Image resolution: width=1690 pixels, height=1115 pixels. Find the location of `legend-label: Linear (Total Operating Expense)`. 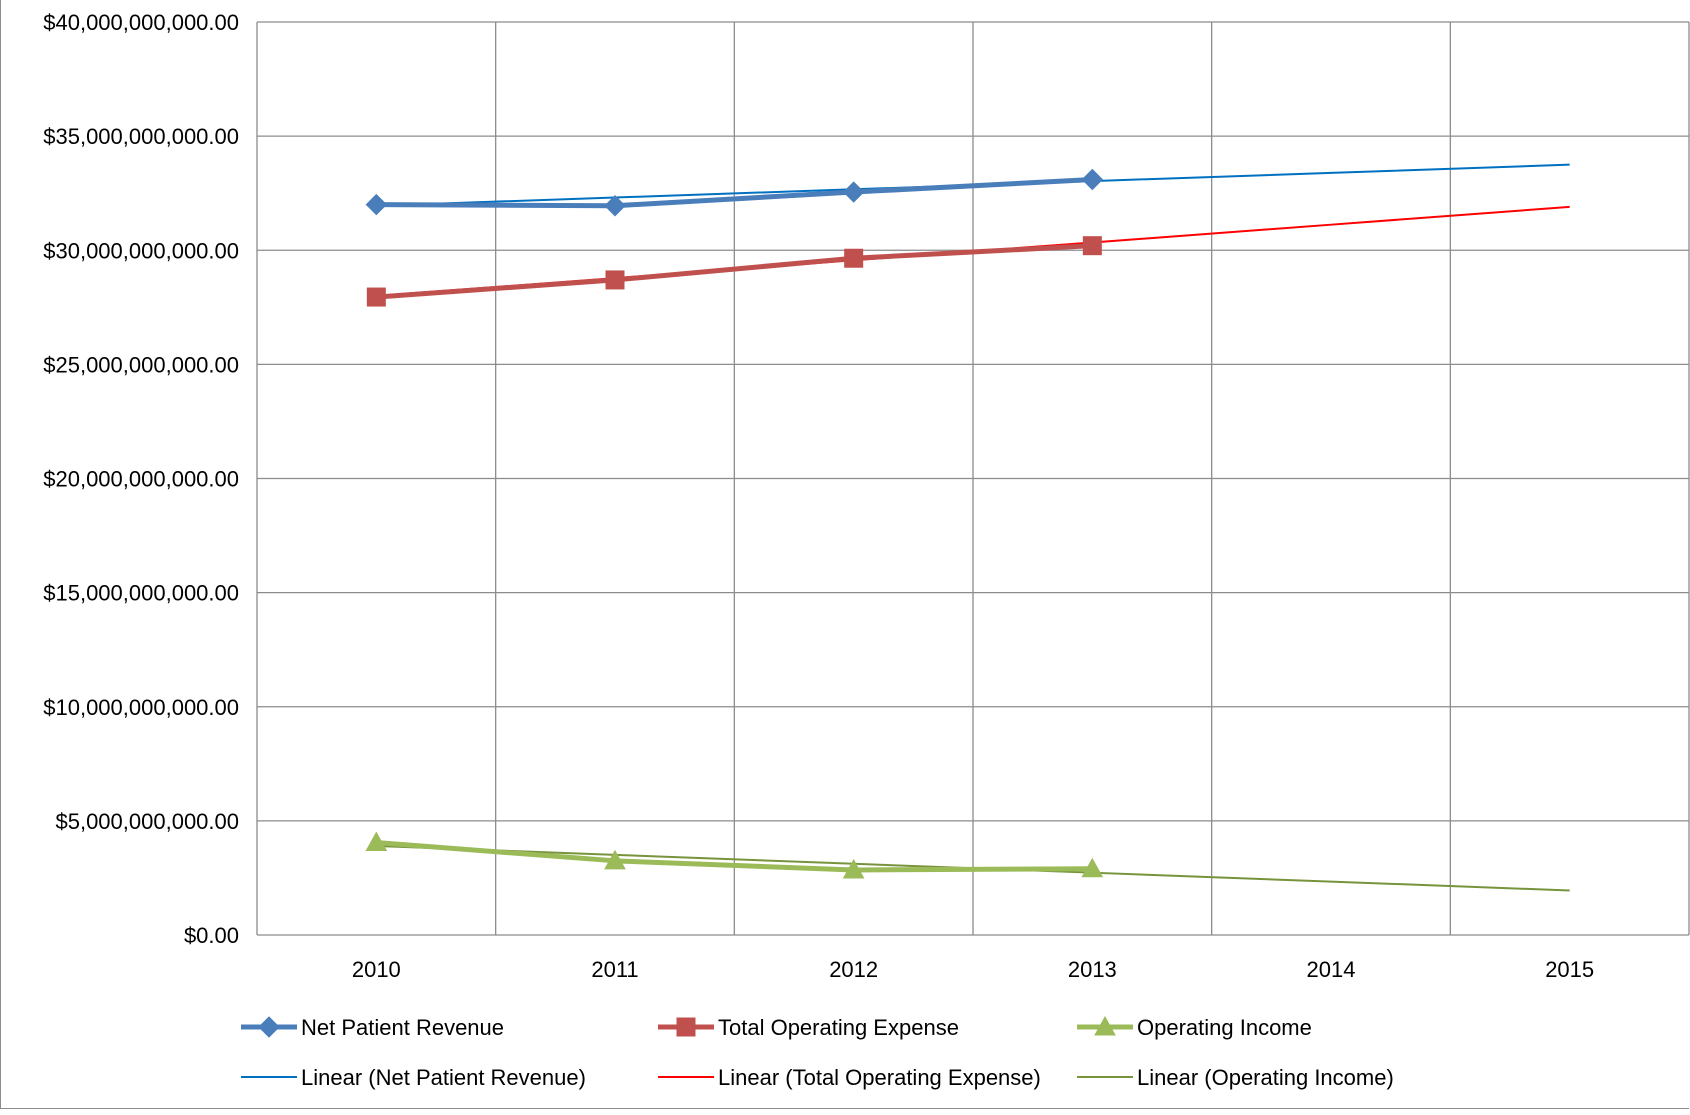

legend-label: Linear (Total Operating Expense) is located at coordinates (879, 1077).